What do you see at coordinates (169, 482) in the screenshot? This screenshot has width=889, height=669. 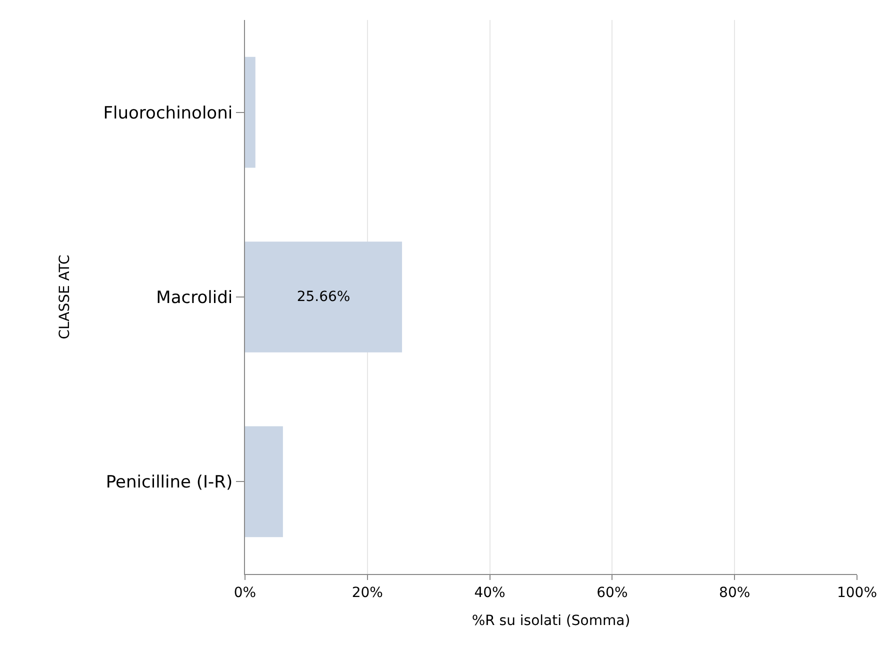 I see `y-tick-label: Penicilline (I-R)` at bounding box center [169, 482].